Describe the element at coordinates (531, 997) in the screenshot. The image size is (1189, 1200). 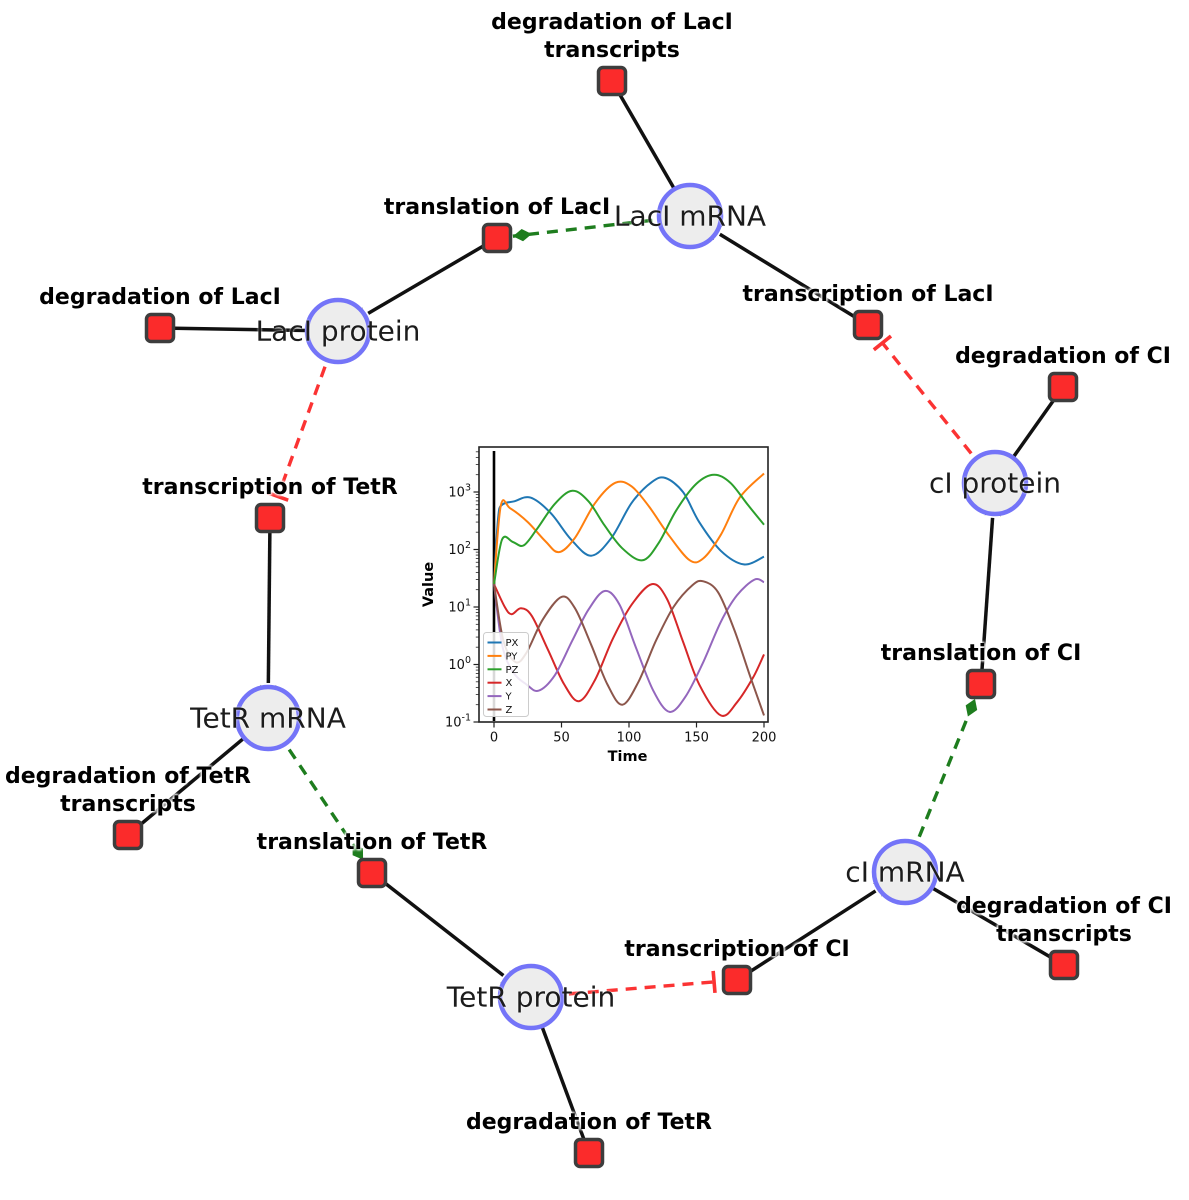
I see `species-node-tetr-protein` at that location.